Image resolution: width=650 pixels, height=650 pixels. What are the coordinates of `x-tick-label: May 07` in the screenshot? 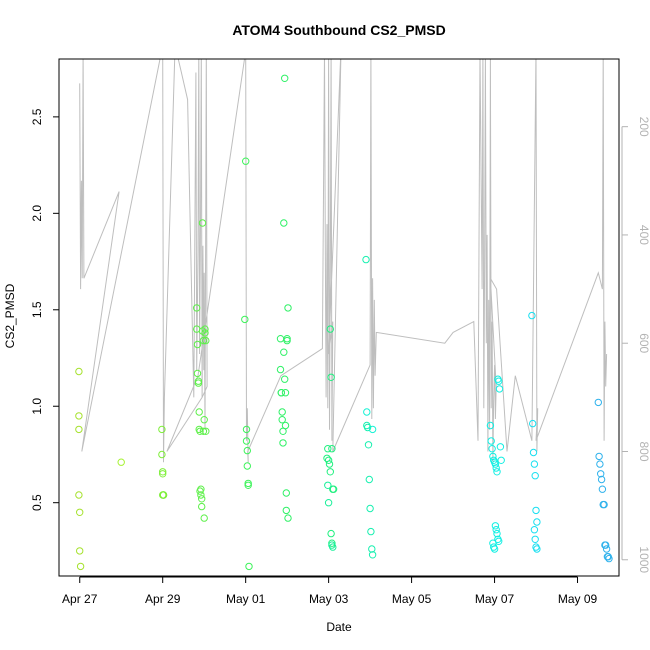 It's located at (495, 599).